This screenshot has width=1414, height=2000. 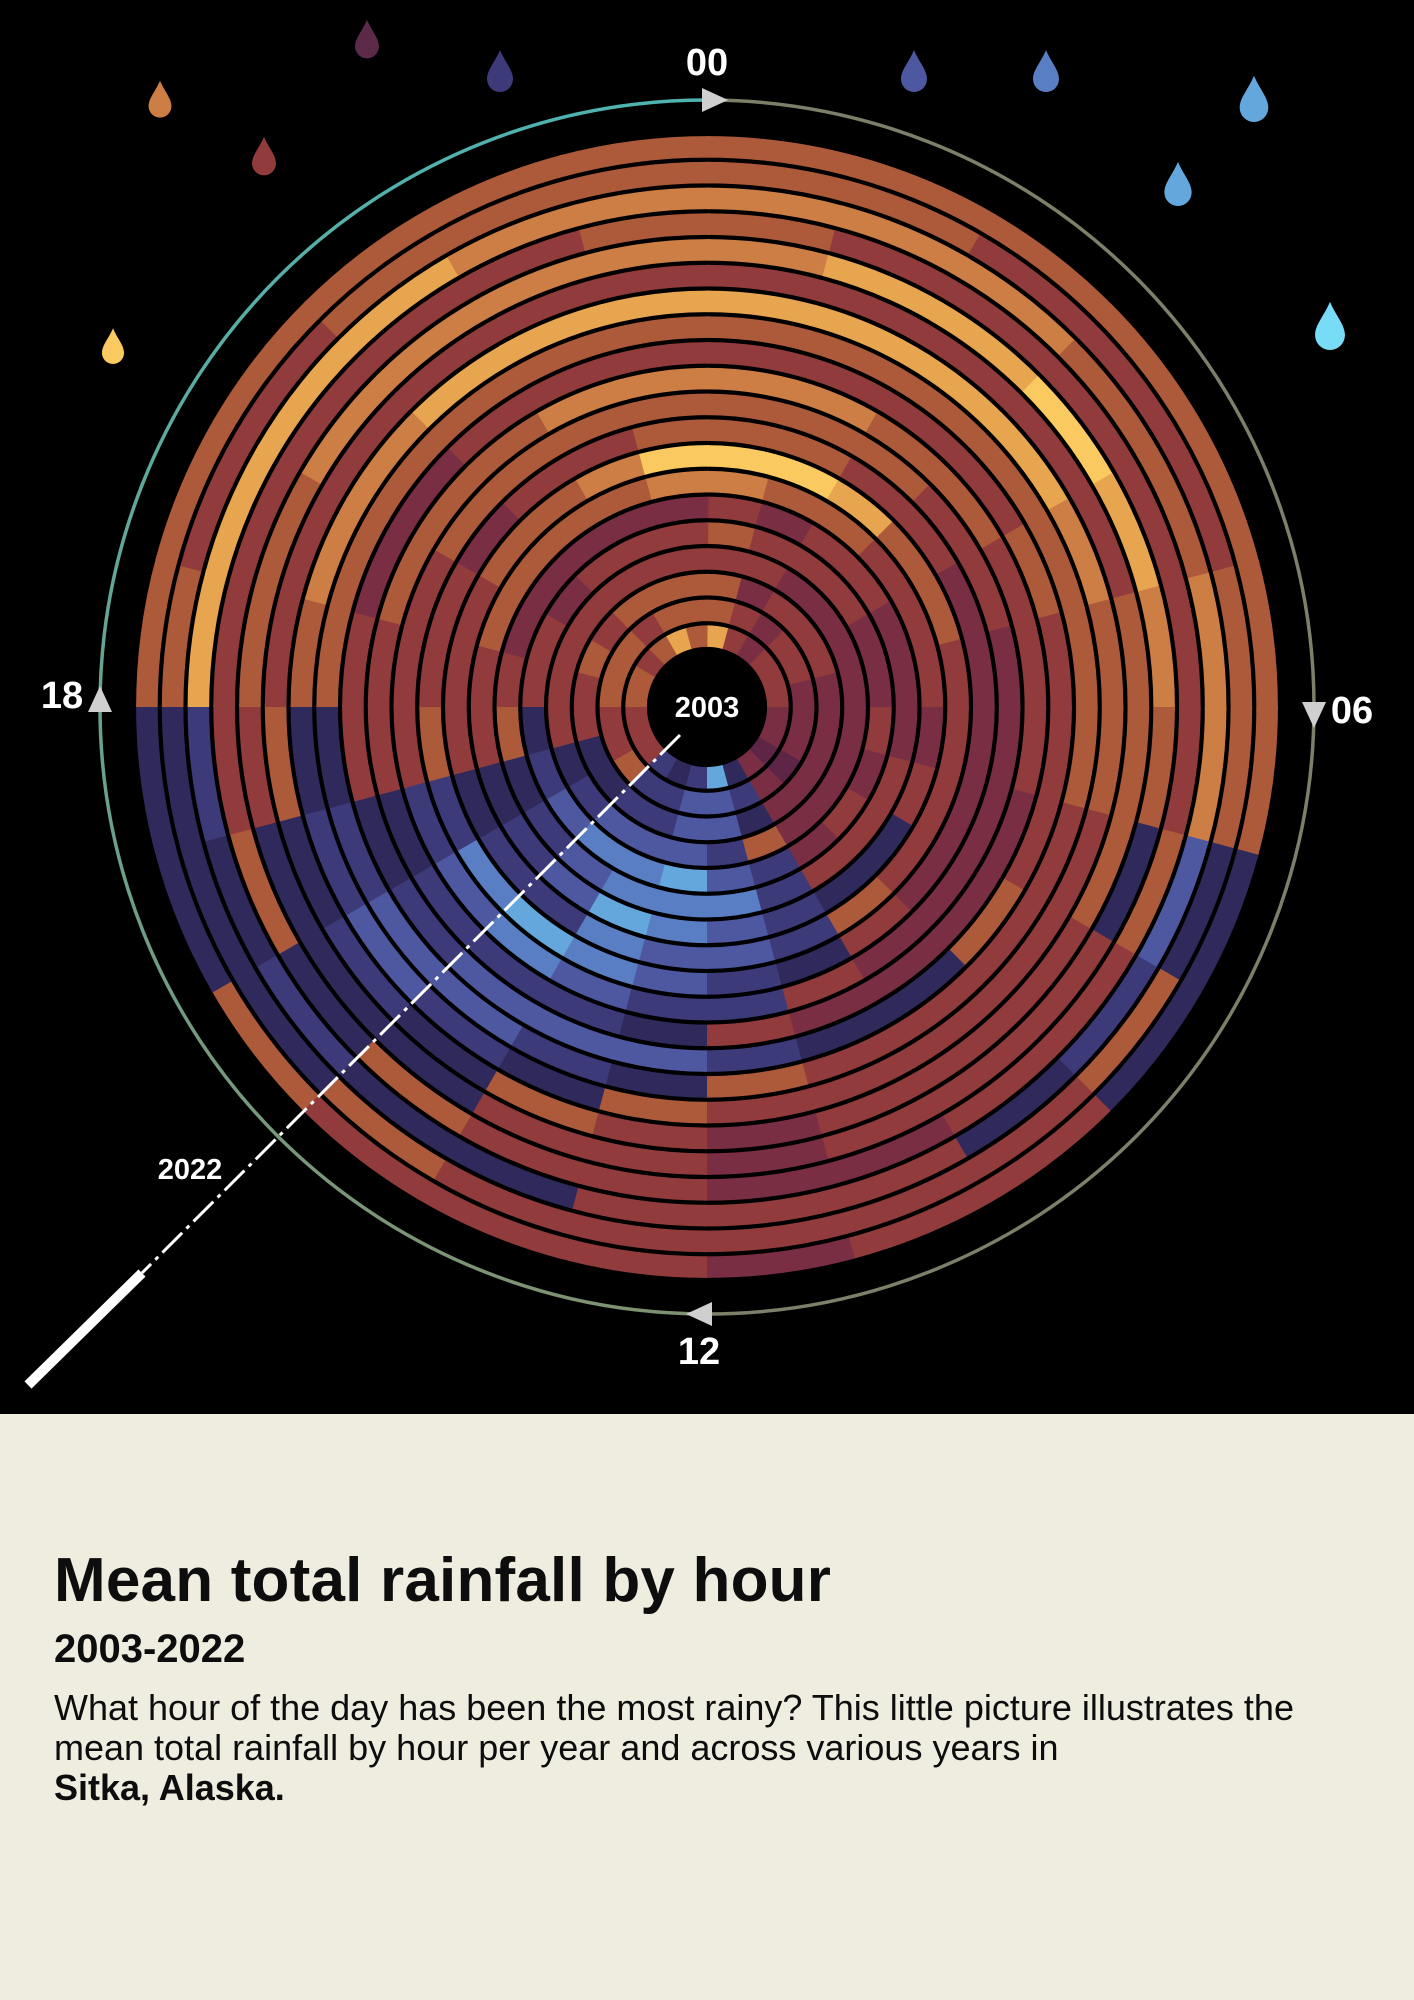 I want to click on rain-cell-2005-h17, so click(x=587, y=722).